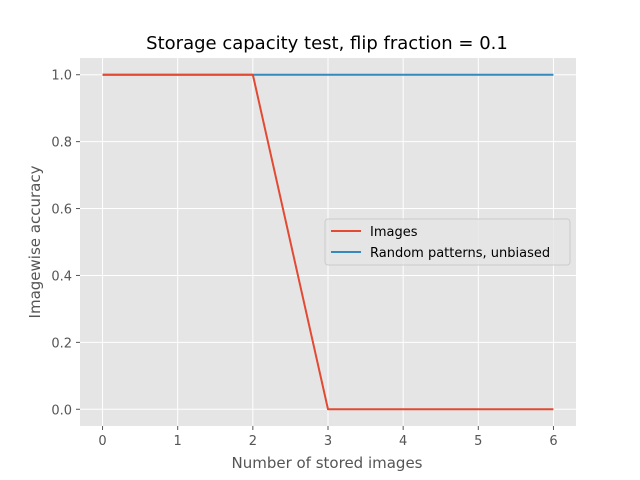 The image size is (640, 480). Describe the element at coordinates (61, 76) in the screenshot. I see `y-tick-label: 1.0` at that location.